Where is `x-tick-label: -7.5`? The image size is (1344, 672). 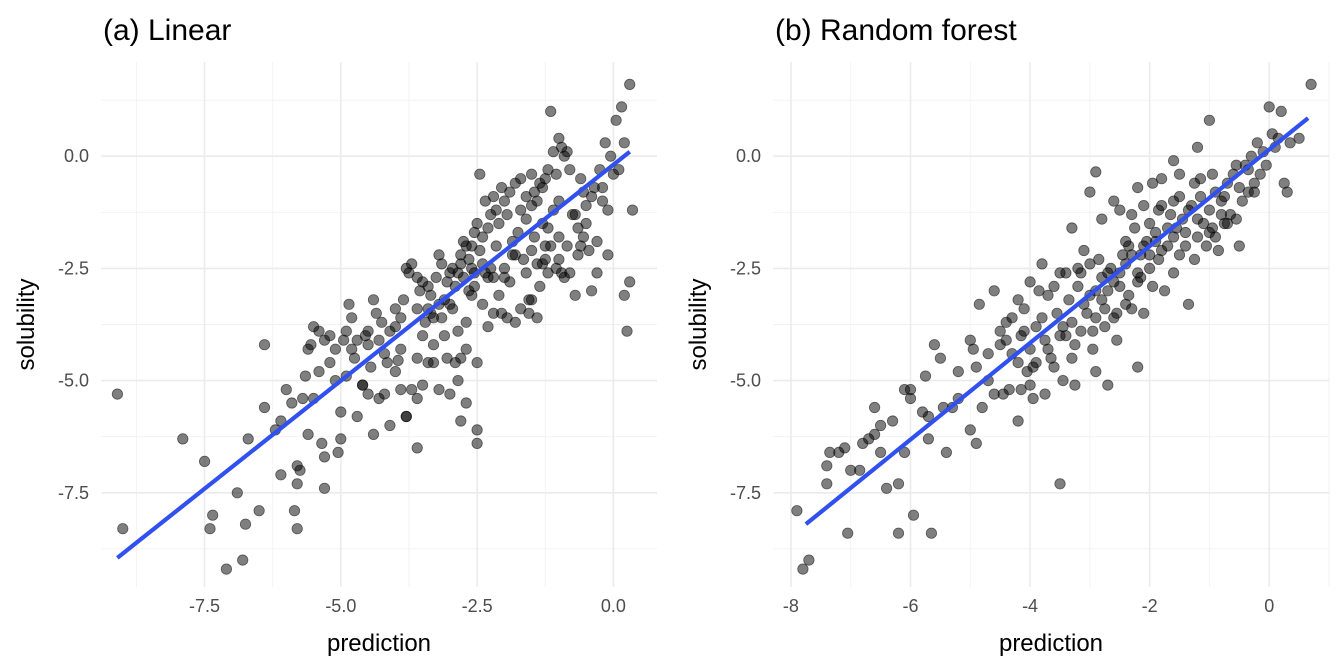
x-tick-label: -7.5 is located at coordinates (204, 606).